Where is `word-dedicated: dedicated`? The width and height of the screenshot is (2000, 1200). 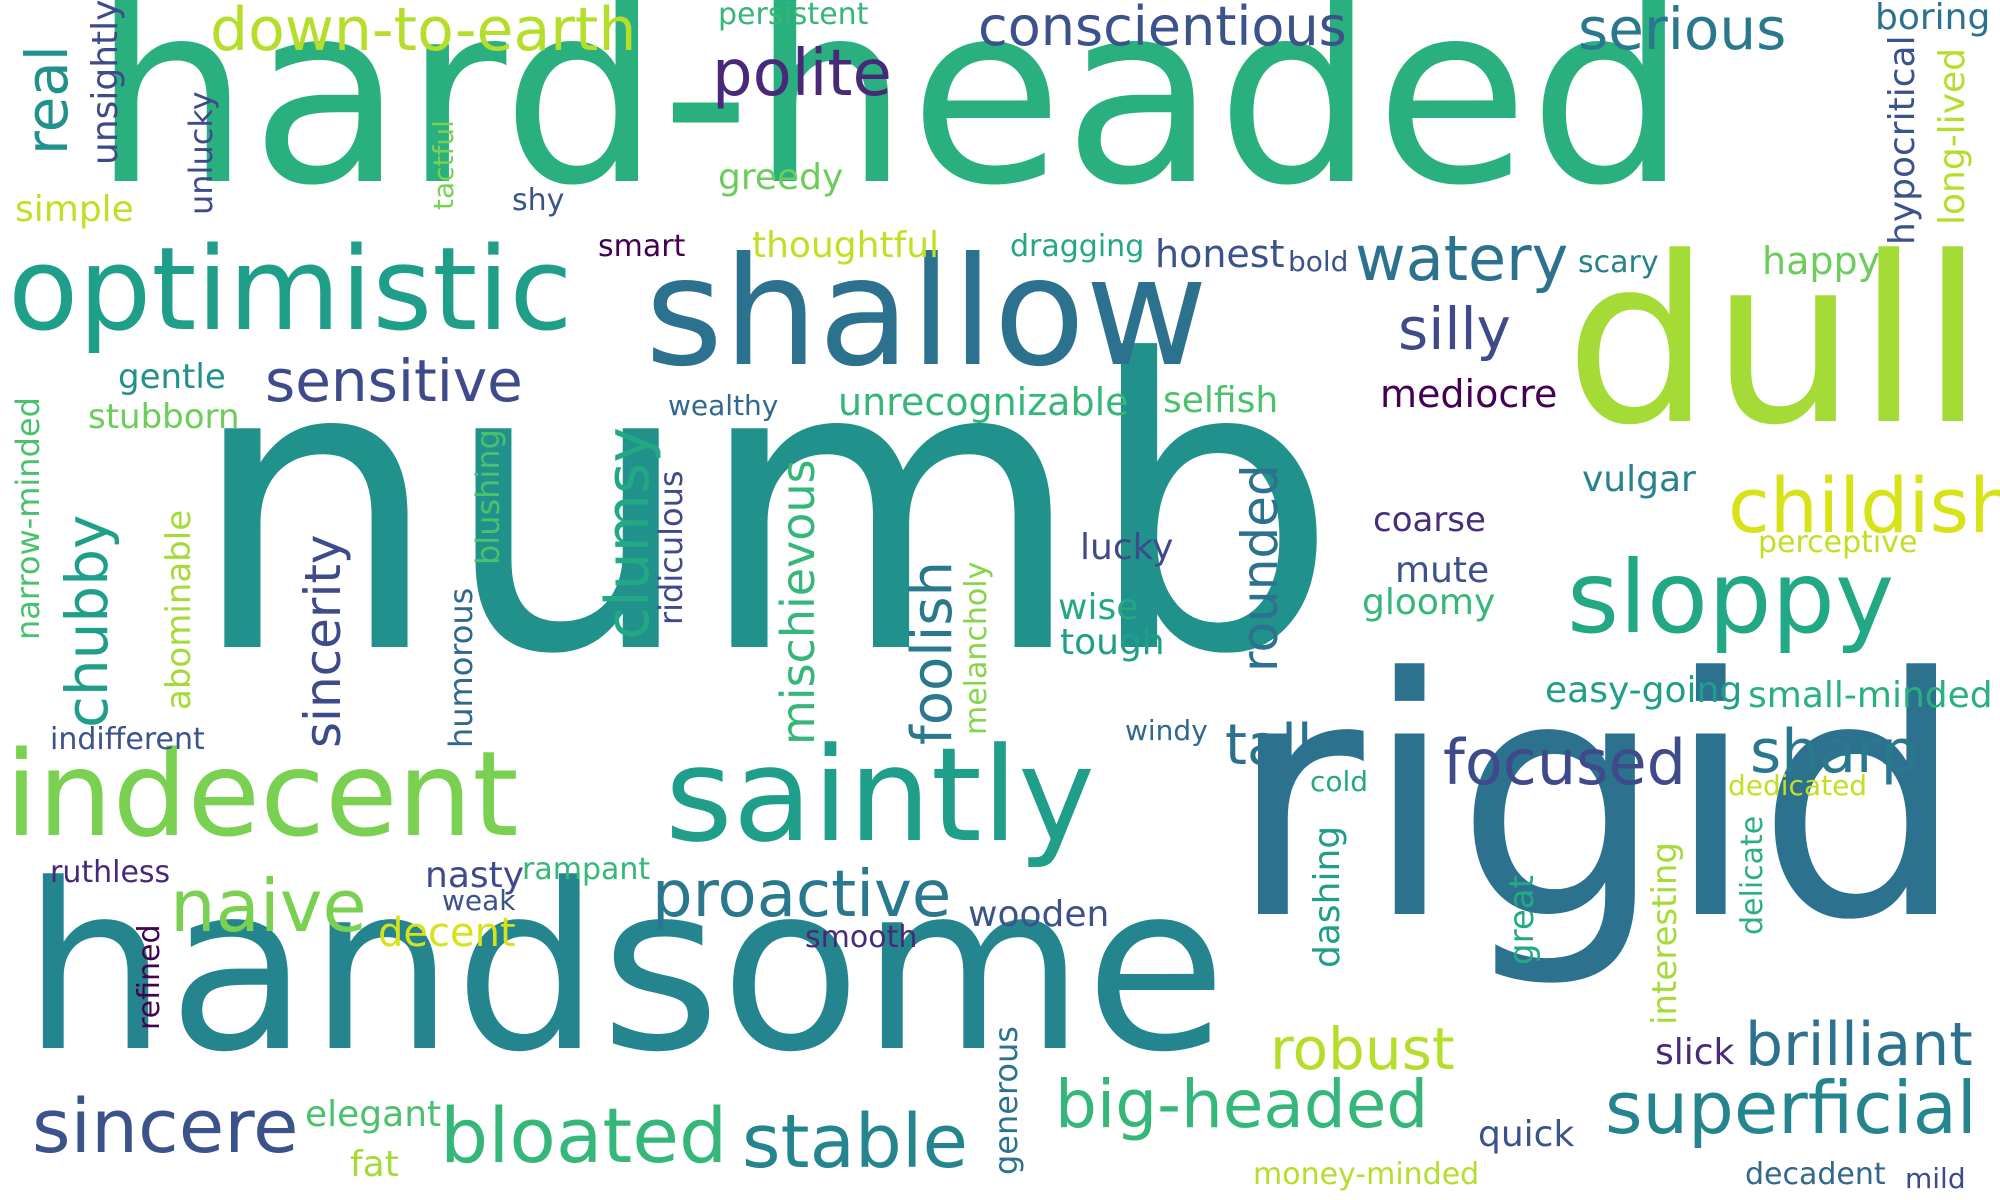 word-dedicated: dedicated is located at coordinates (1798, 785).